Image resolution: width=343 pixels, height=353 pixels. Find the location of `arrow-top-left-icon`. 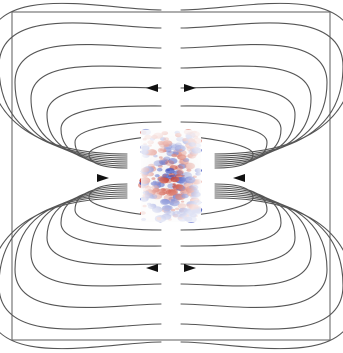

arrow-top-left-icon is located at coordinates (152, 88).